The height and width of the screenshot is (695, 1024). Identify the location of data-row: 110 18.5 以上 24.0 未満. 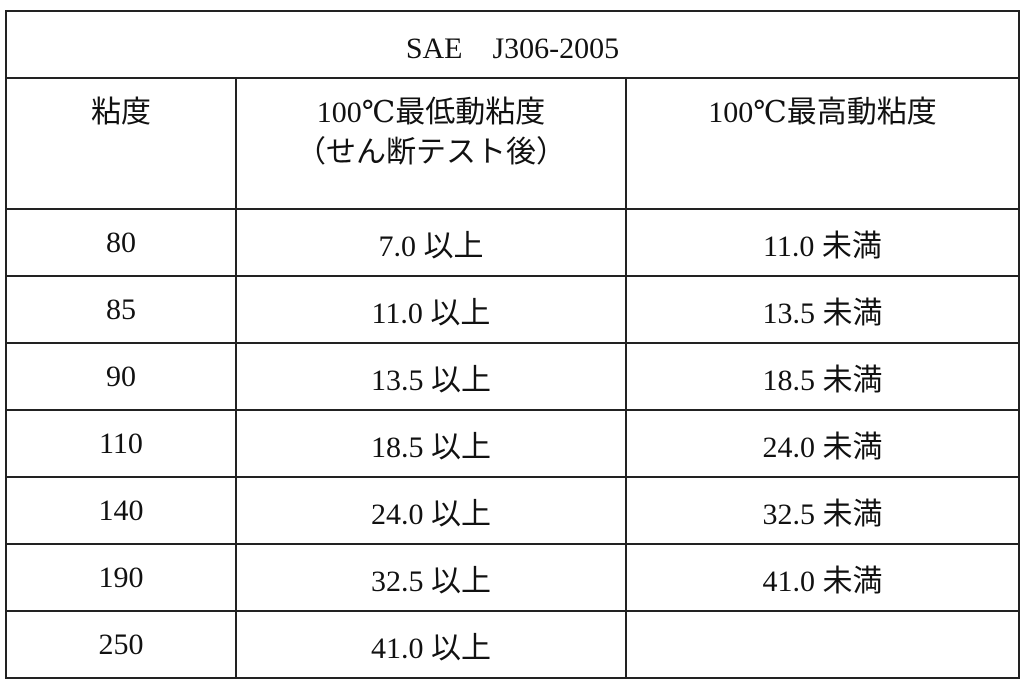
(512, 443).